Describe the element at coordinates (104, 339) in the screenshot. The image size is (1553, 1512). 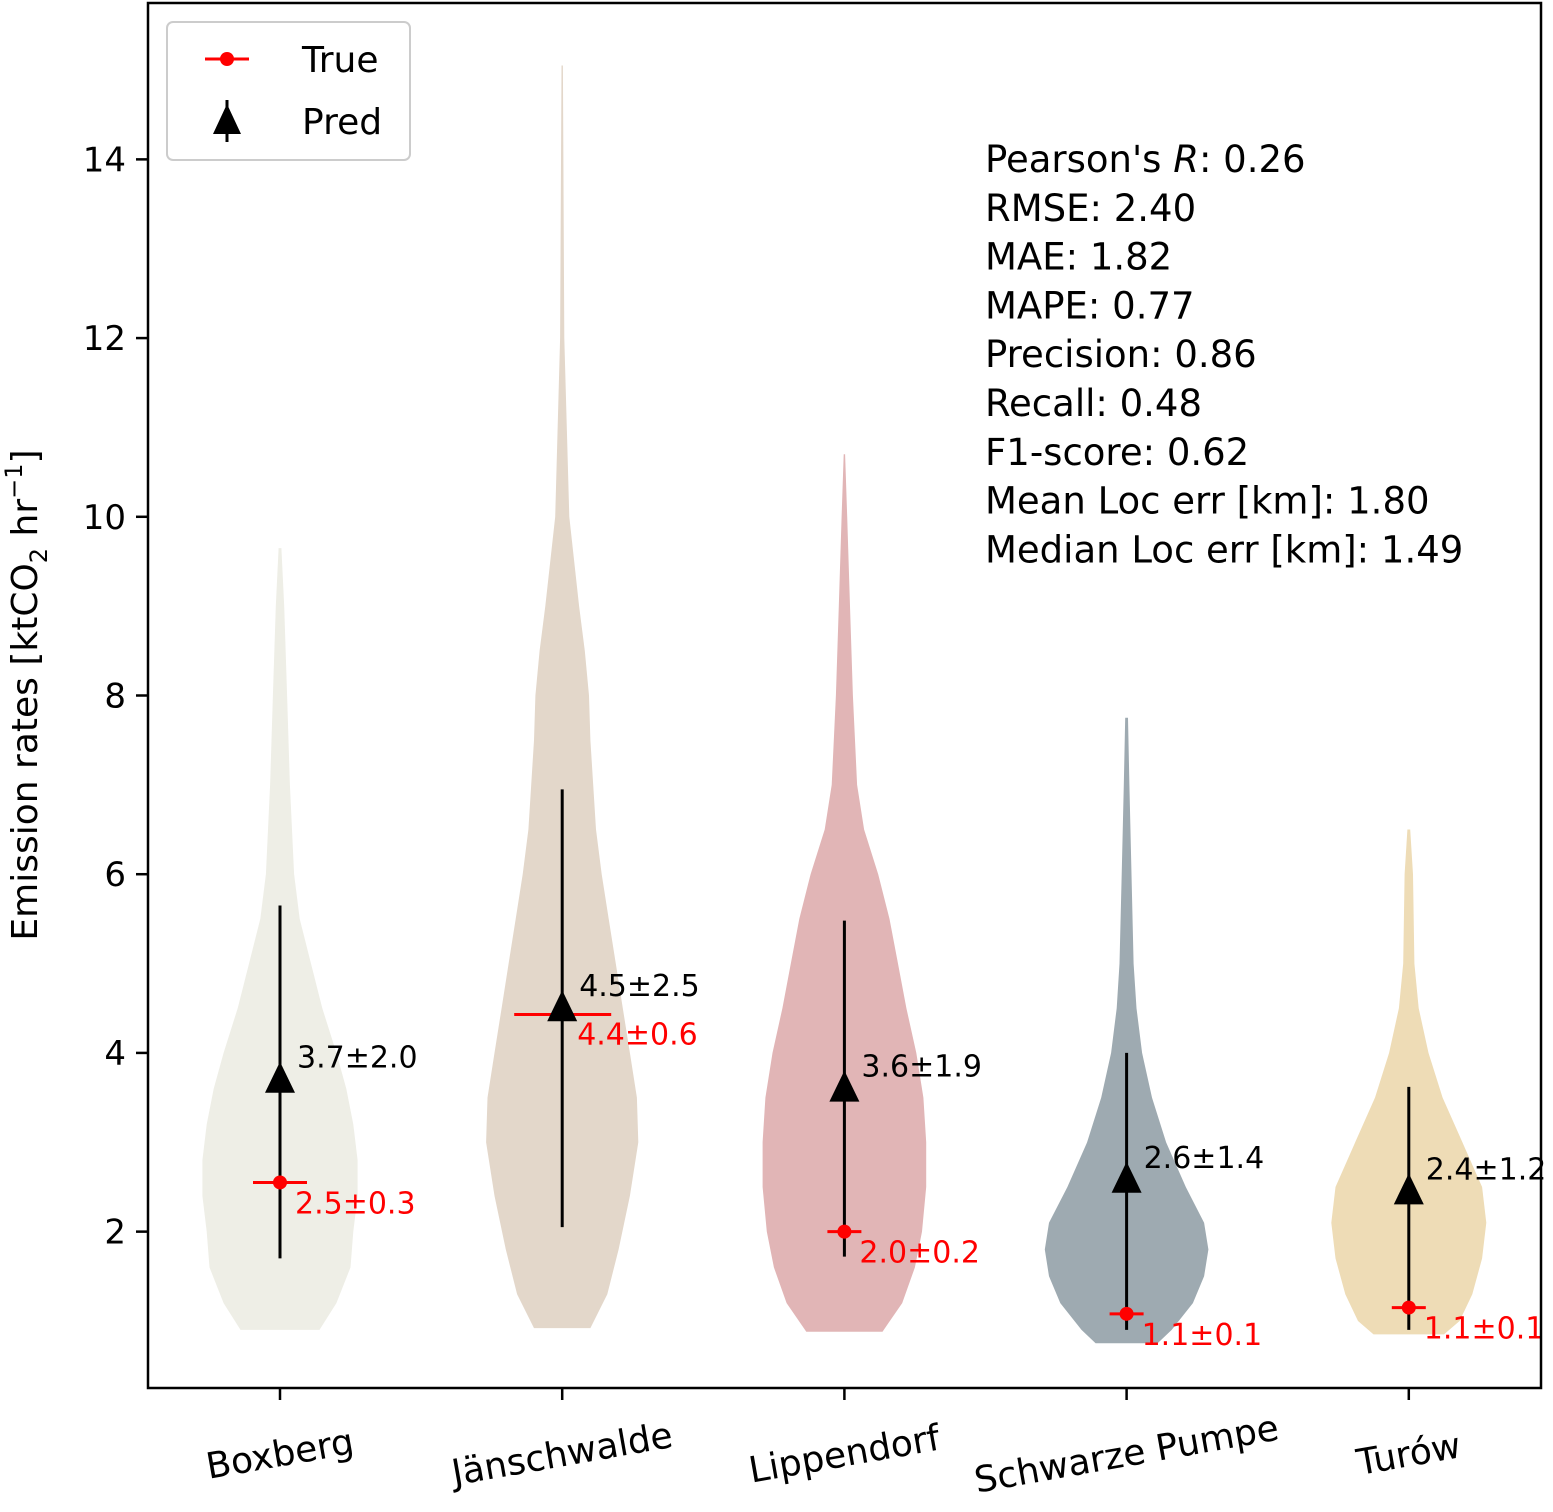
I see `y-tick-label-5: 12` at that location.